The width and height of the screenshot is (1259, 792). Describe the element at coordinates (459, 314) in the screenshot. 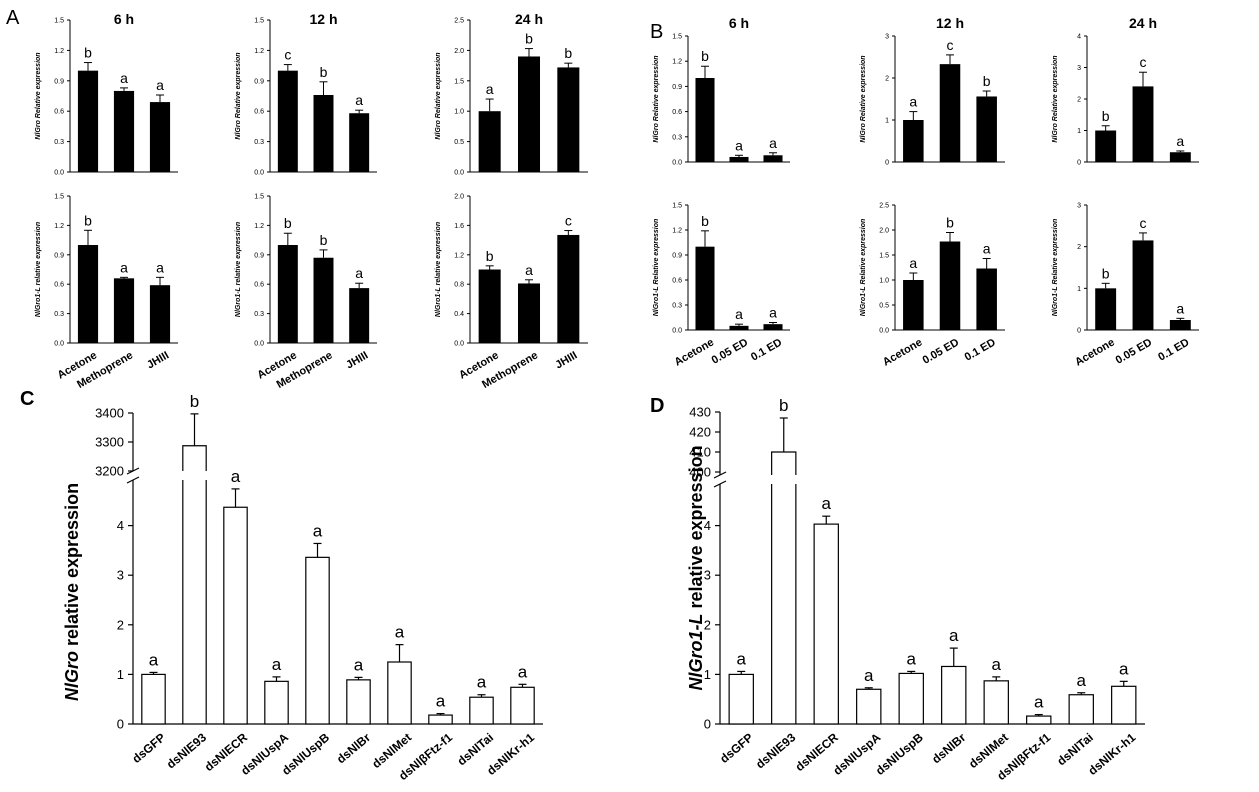

I see `y-tick-label: 0.4` at that location.